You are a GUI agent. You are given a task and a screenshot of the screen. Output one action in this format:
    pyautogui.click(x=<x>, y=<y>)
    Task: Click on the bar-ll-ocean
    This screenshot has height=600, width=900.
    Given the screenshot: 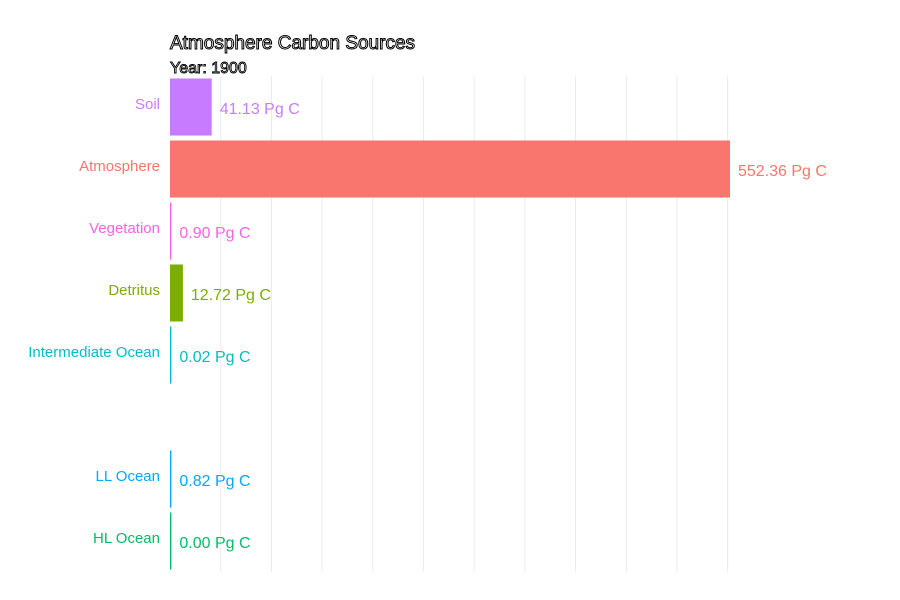 What is the action you would take?
    pyautogui.click(x=171, y=479)
    